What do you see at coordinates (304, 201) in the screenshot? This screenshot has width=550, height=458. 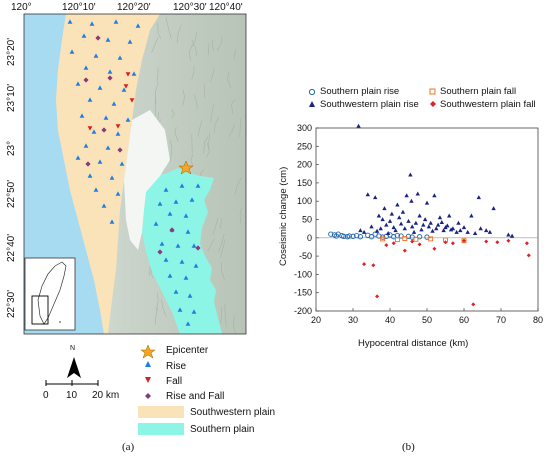 I see `y-tick-label: 100` at bounding box center [304, 201].